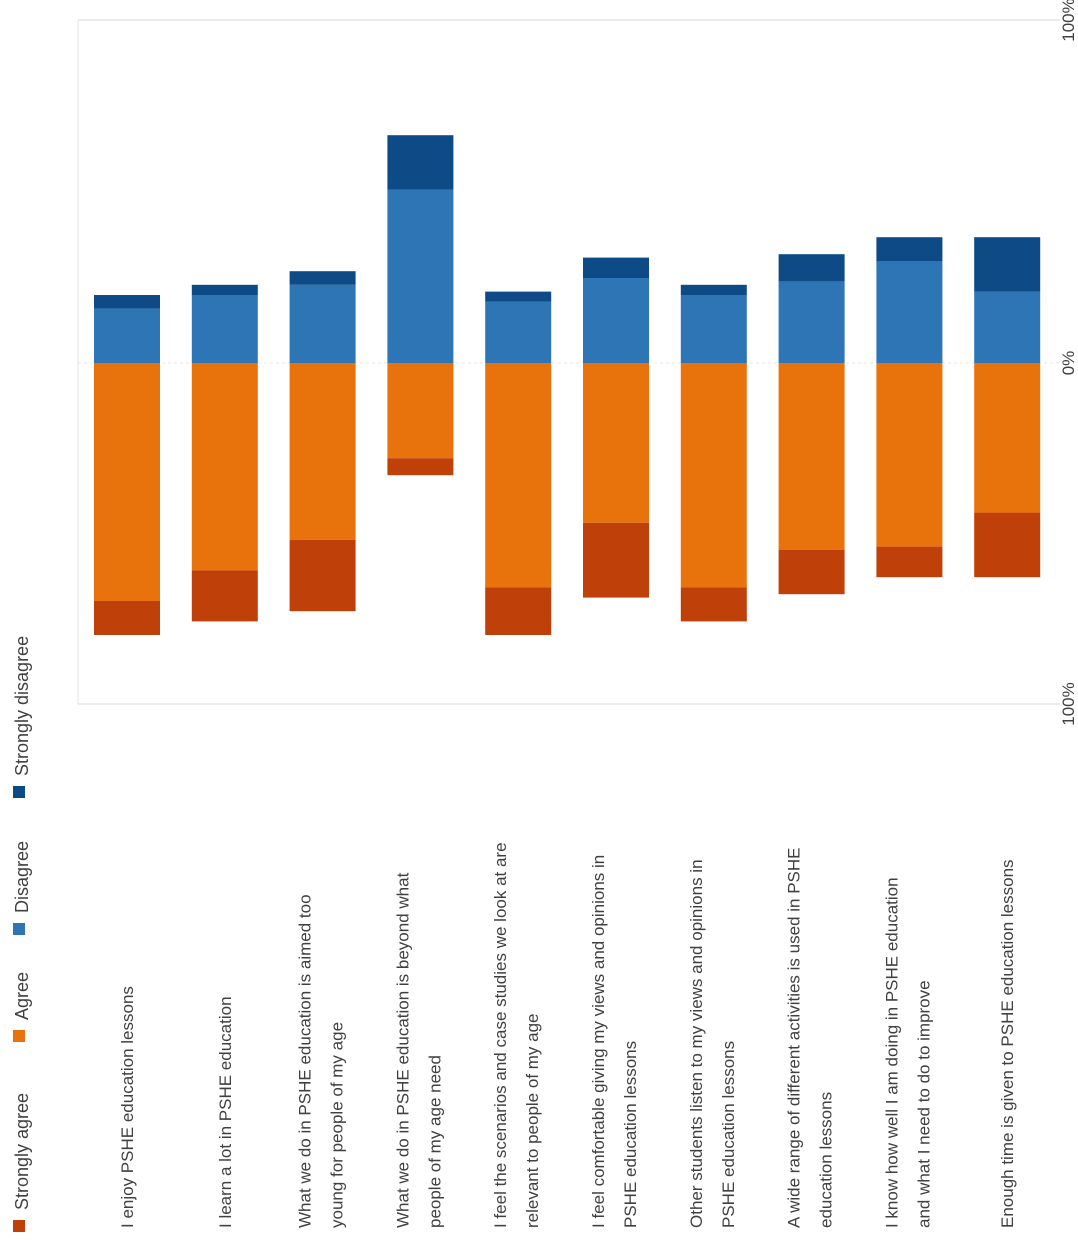  Describe the element at coordinates (1068, 21) in the screenshot. I see `axis-tick-label-1: 100%` at that location.